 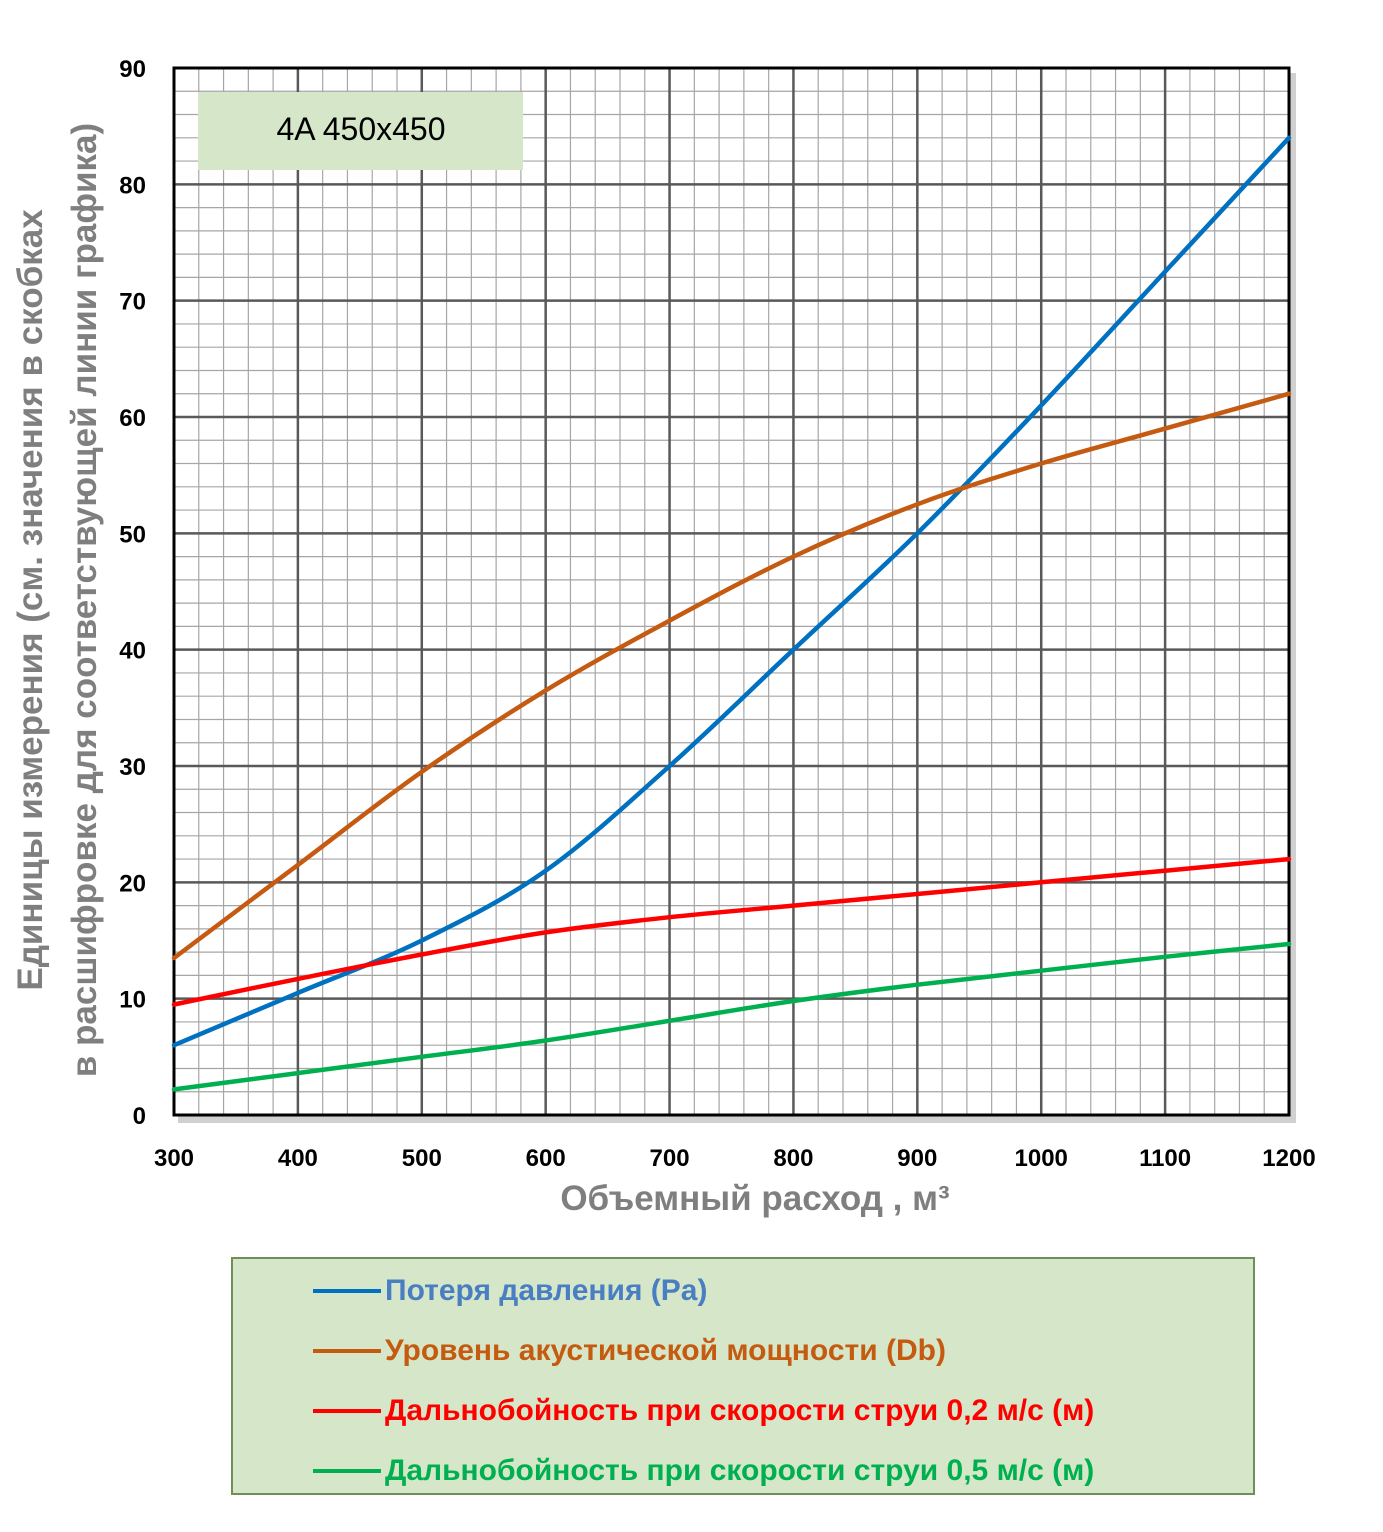 What do you see at coordinates (917, 1158) in the screenshot?
I see `x-tick-label: 900` at bounding box center [917, 1158].